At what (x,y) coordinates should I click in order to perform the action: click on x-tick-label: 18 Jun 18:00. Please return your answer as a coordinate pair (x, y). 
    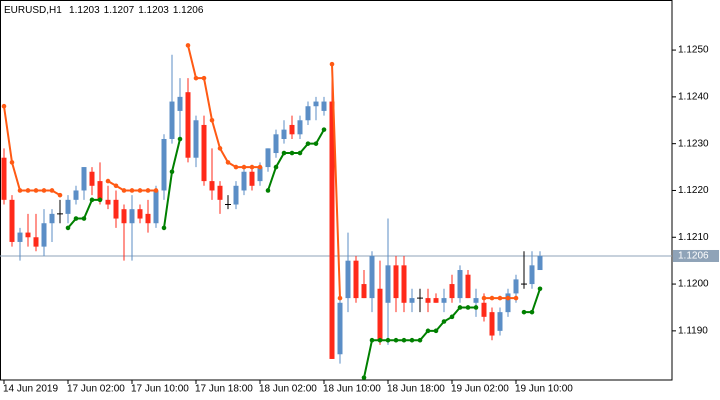
    Looking at the image, I should click on (416, 389).